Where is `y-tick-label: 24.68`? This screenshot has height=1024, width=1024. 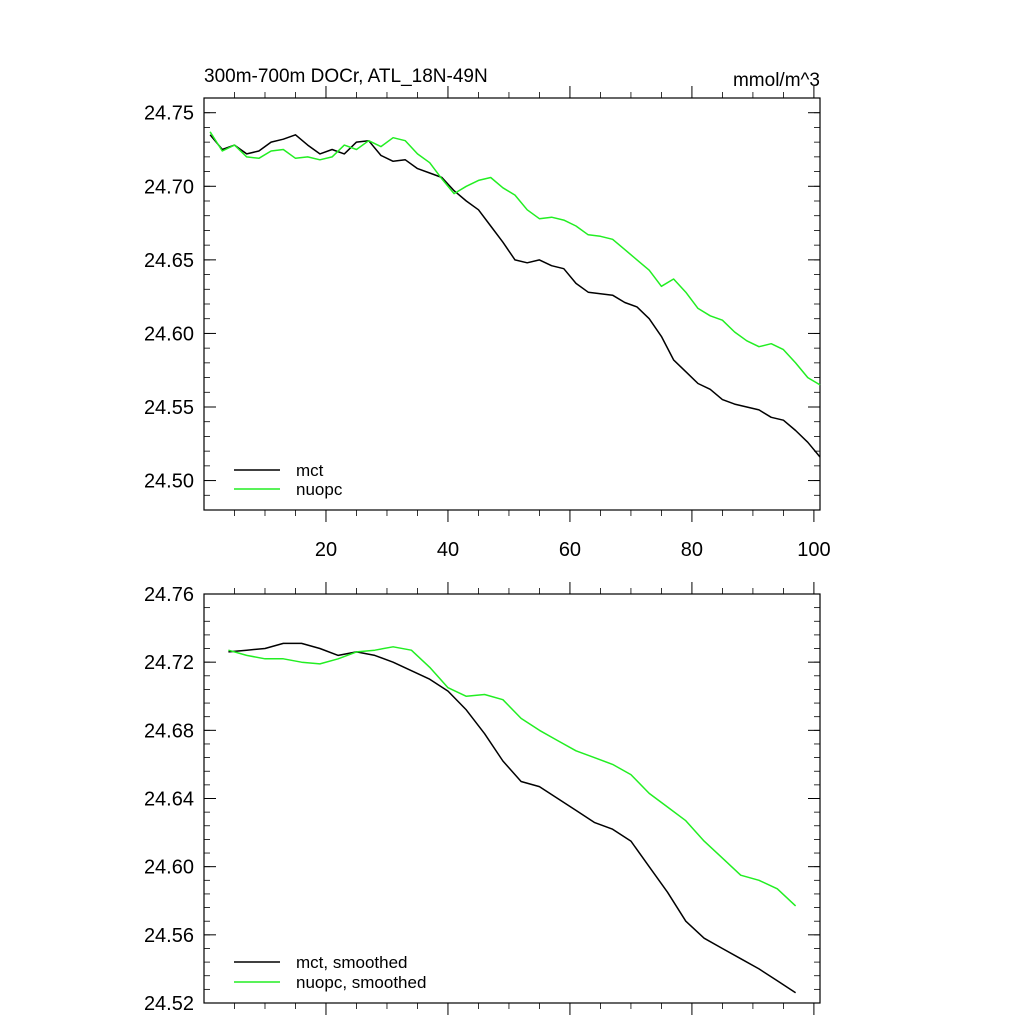
y-tick-label: 24.68 is located at coordinates (169, 731).